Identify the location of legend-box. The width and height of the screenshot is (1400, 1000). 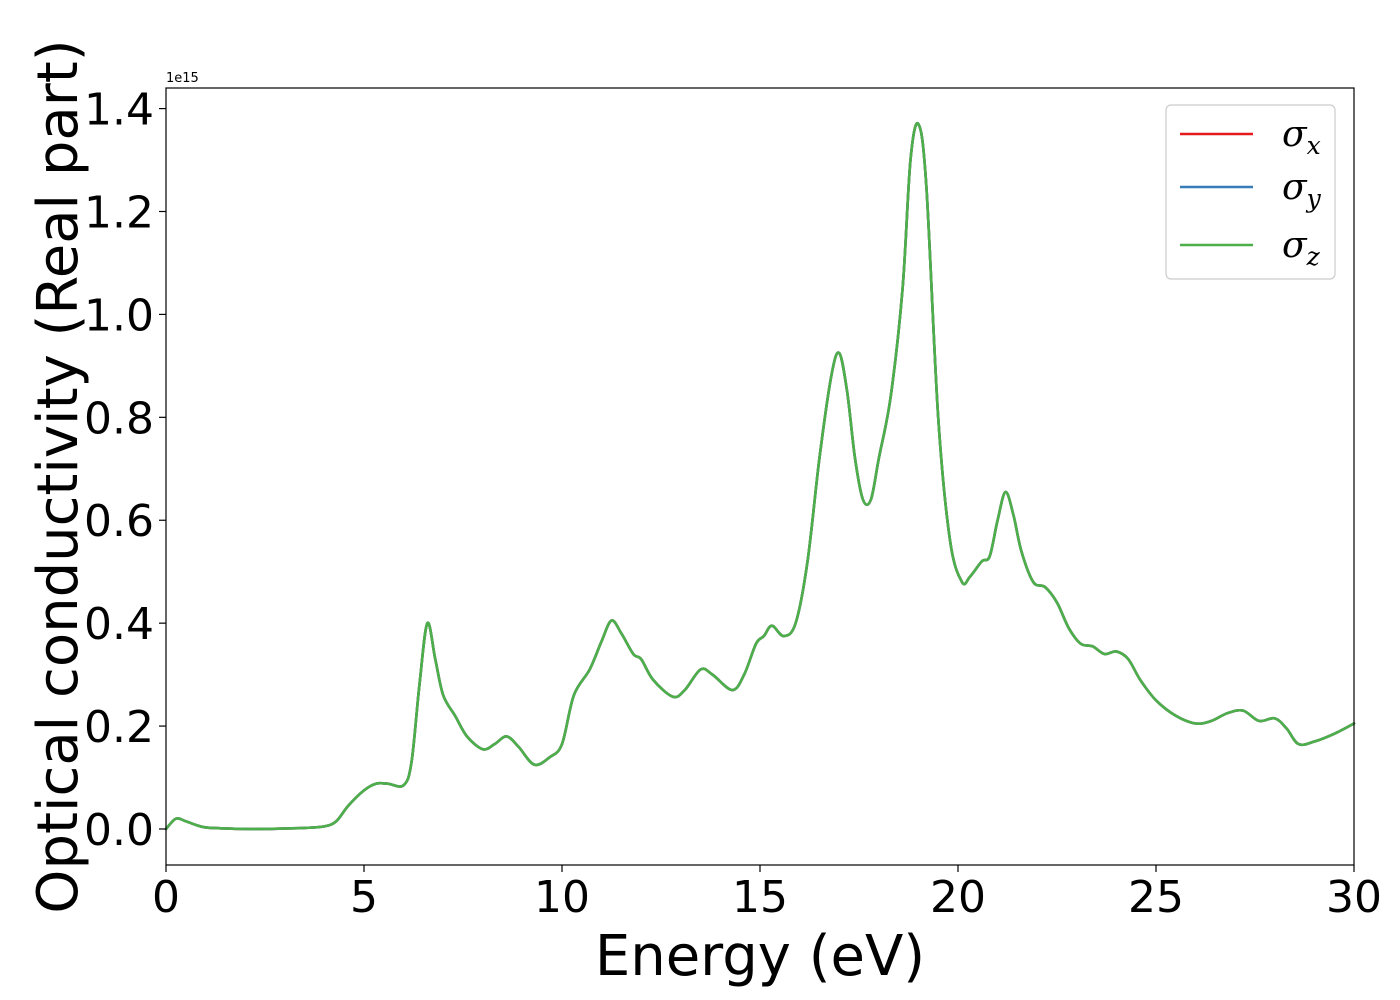
(1250, 192).